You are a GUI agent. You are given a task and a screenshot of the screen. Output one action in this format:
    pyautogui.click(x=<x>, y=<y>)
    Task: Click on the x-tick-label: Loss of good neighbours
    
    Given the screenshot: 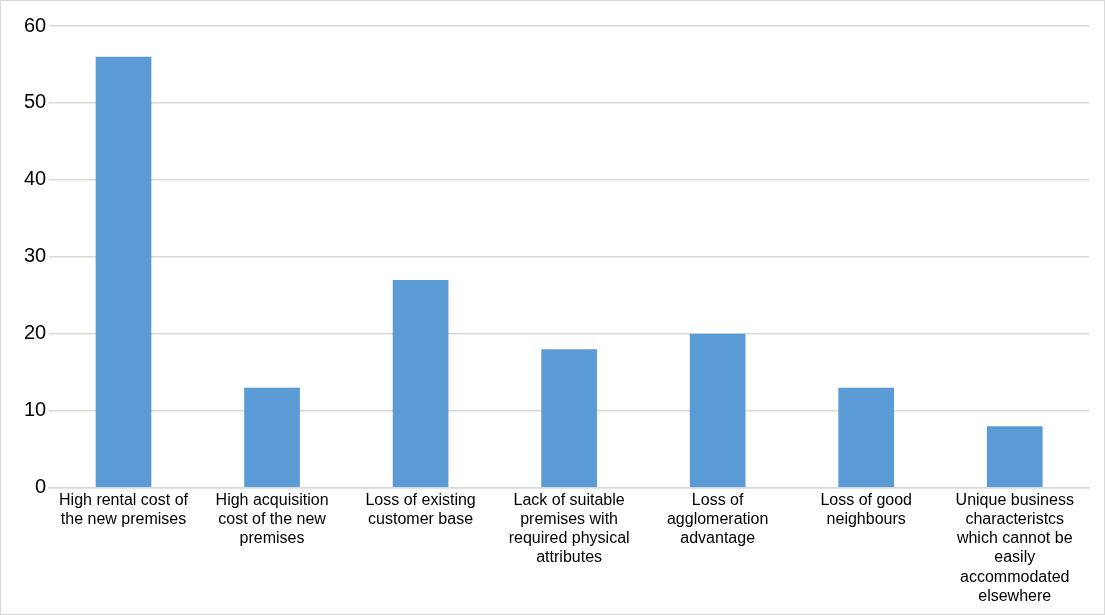 What is the action you would take?
    pyautogui.click(x=866, y=509)
    